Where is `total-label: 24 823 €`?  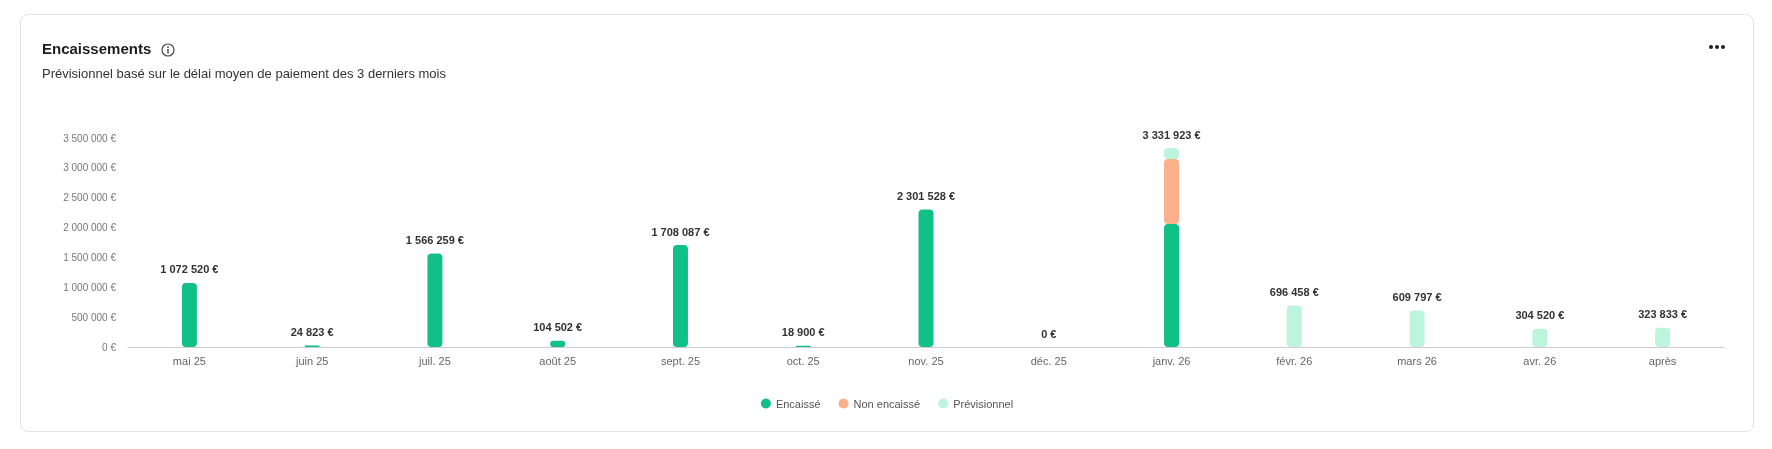
total-label: 24 823 € is located at coordinates (312, 332).